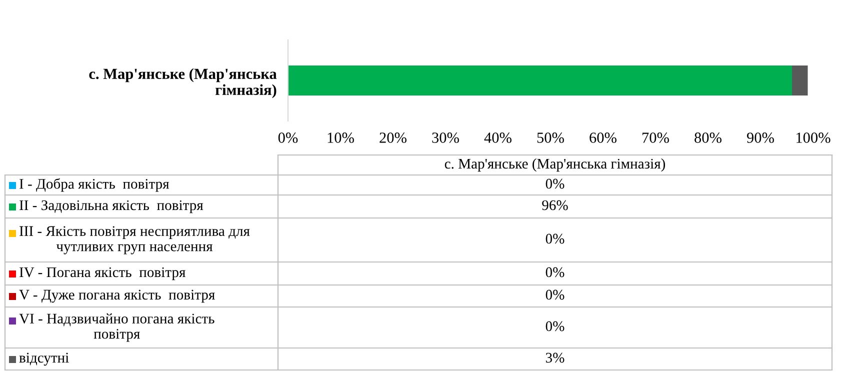 The width and height of the screenshot is (842, 379). Describe the element at coordinates (288, 137) in the screenshot. I see `x-tick-label: 0%` at that location.